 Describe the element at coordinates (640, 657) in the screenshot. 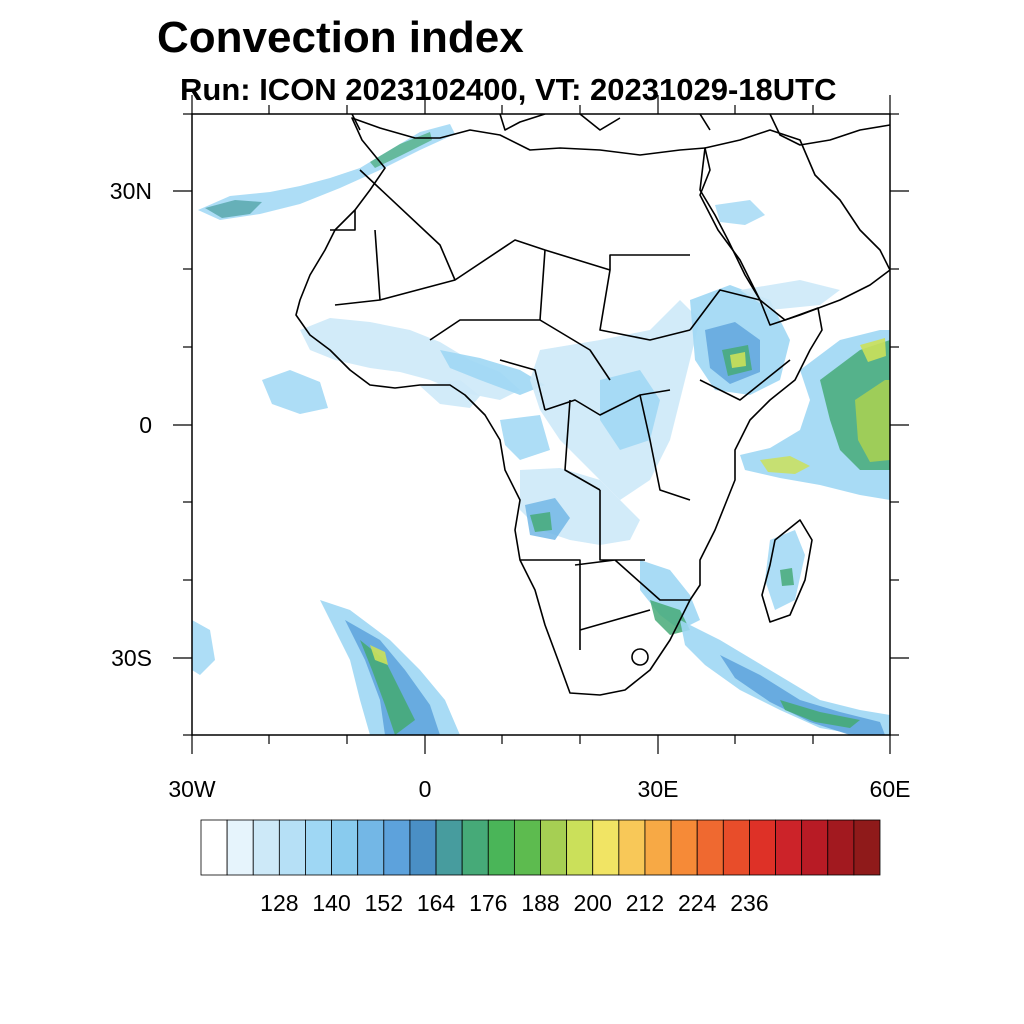

I see `lesotho-border` at that location.